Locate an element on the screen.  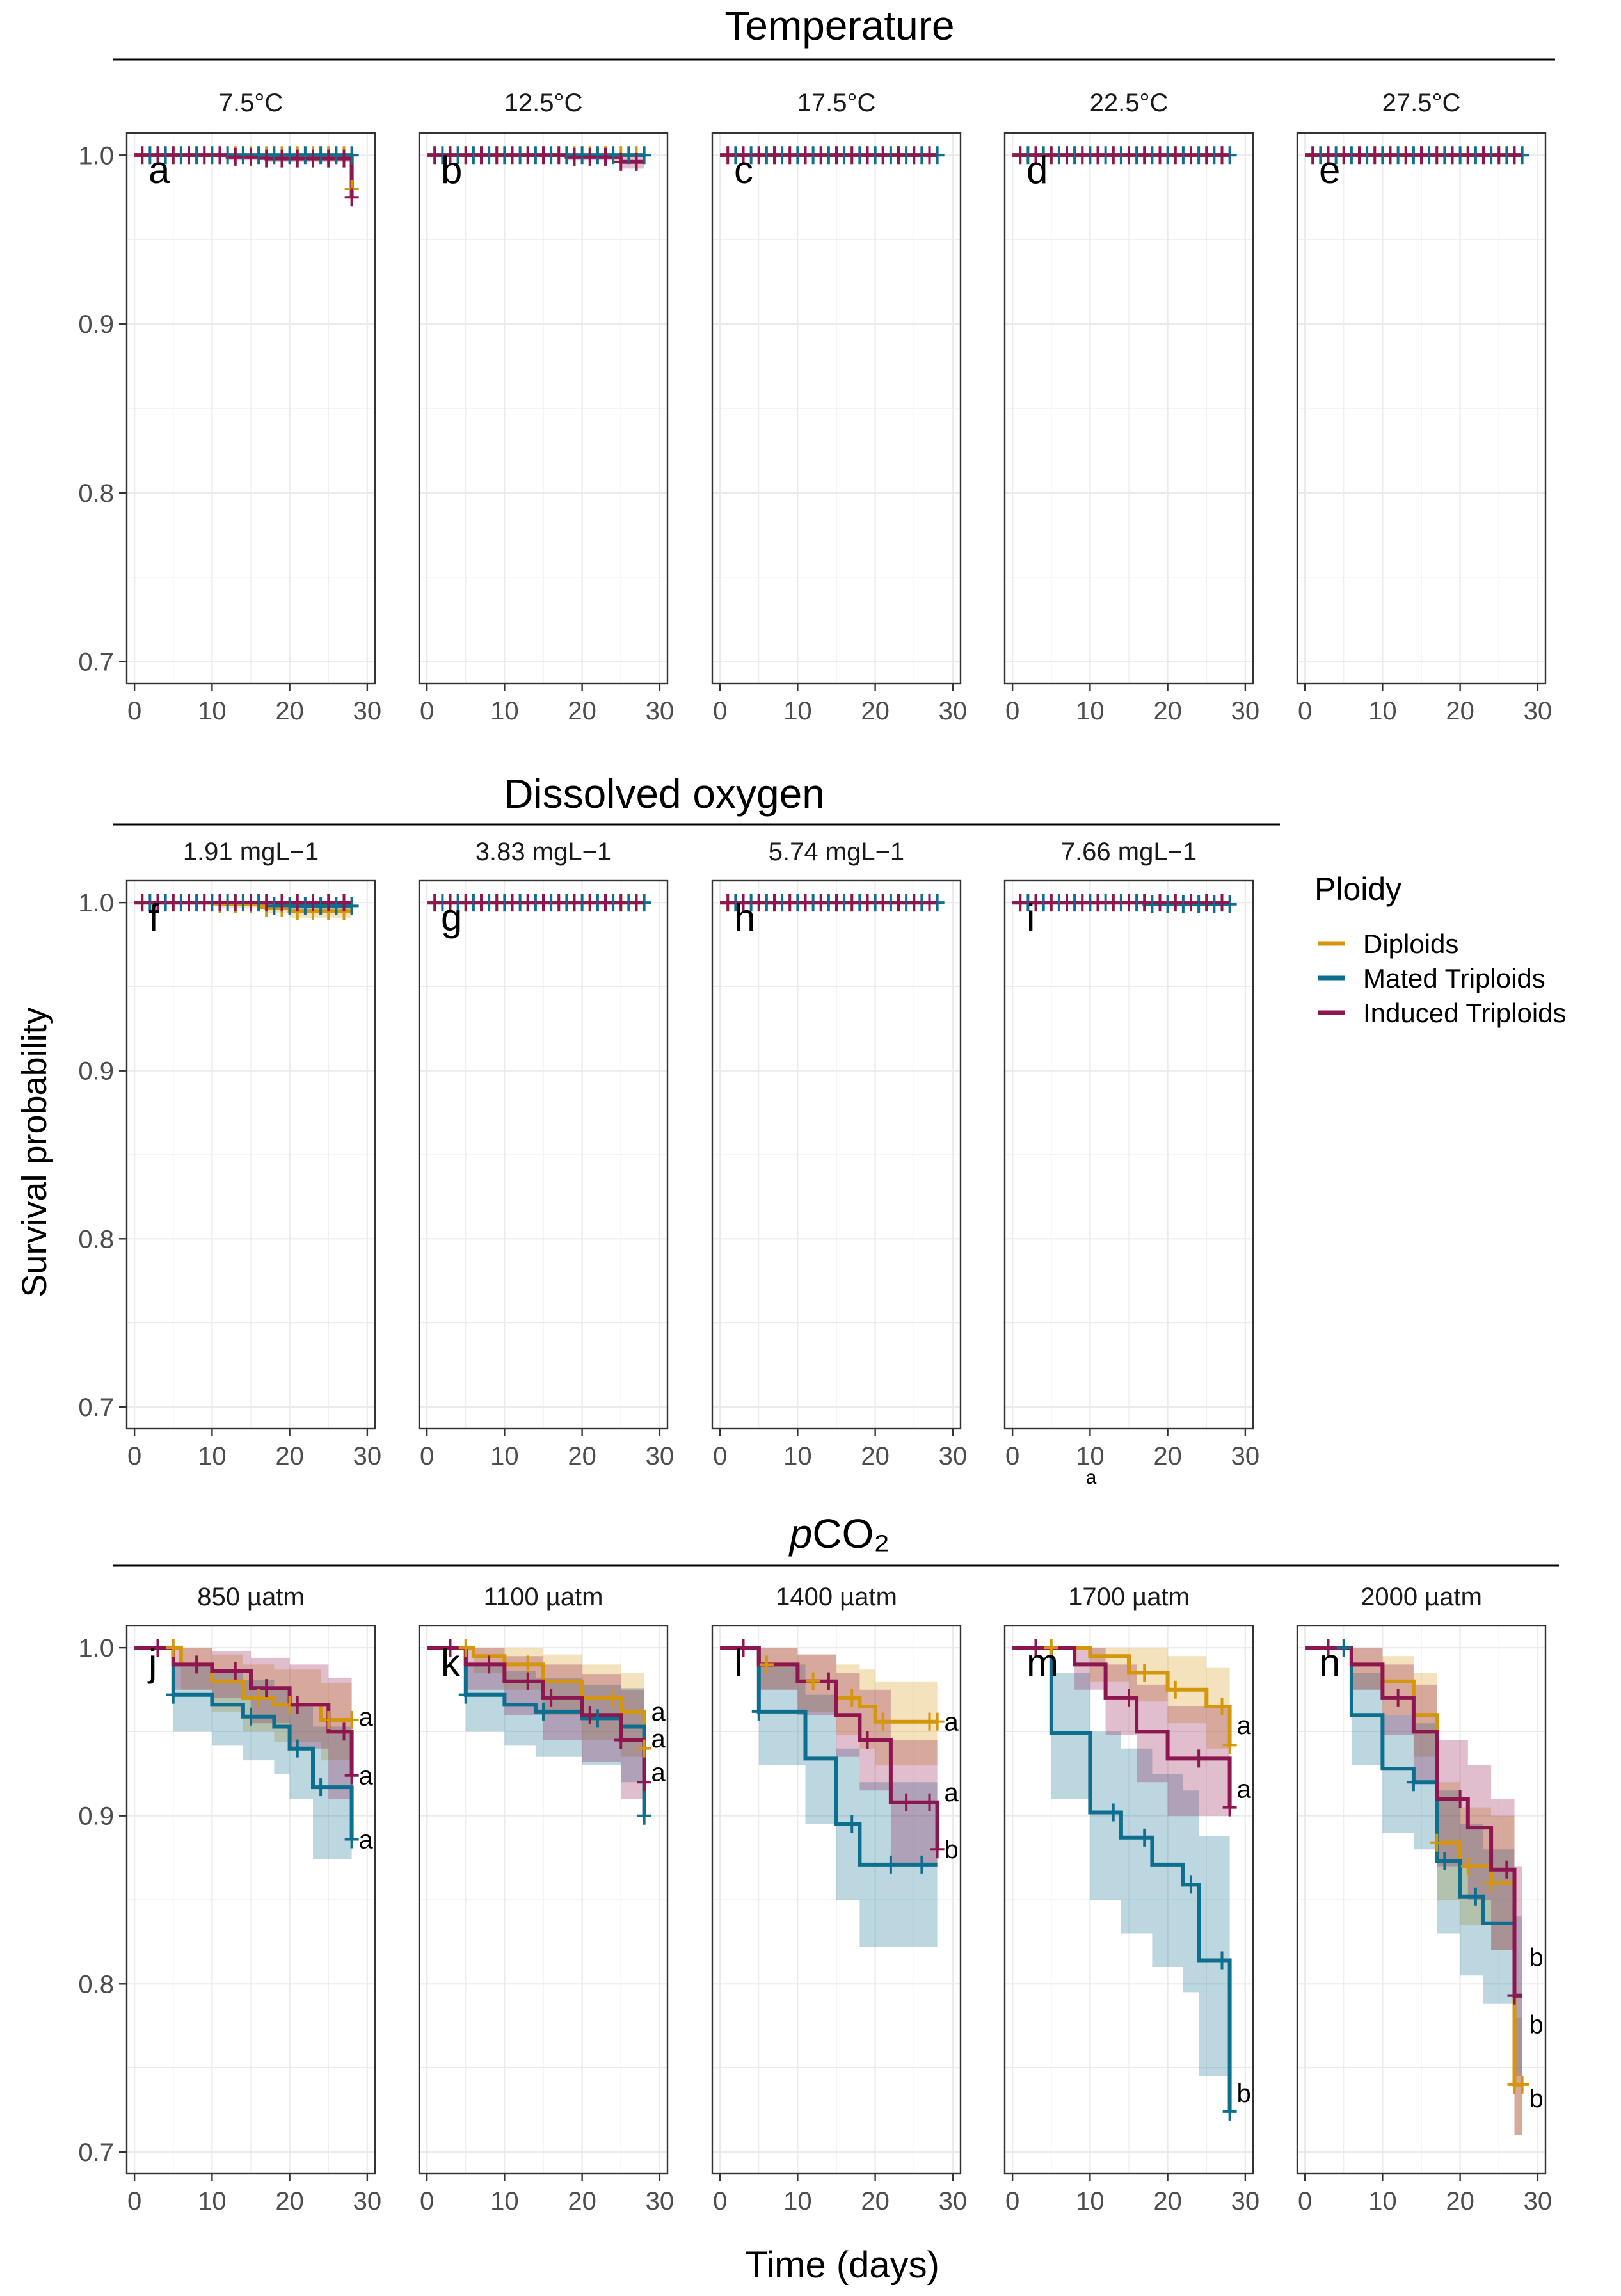
panel-c: 17.5°C c 0 10 20 30 is located at coordinates (839, 407).